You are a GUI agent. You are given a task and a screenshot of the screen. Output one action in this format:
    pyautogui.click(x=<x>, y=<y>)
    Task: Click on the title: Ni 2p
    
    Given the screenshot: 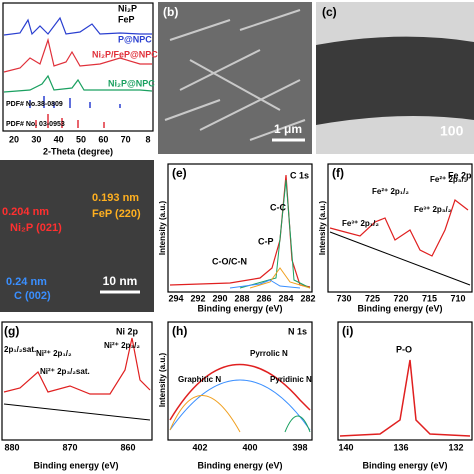 What is the action you would take?
    pyautogui.click(x=127, y=331)
    